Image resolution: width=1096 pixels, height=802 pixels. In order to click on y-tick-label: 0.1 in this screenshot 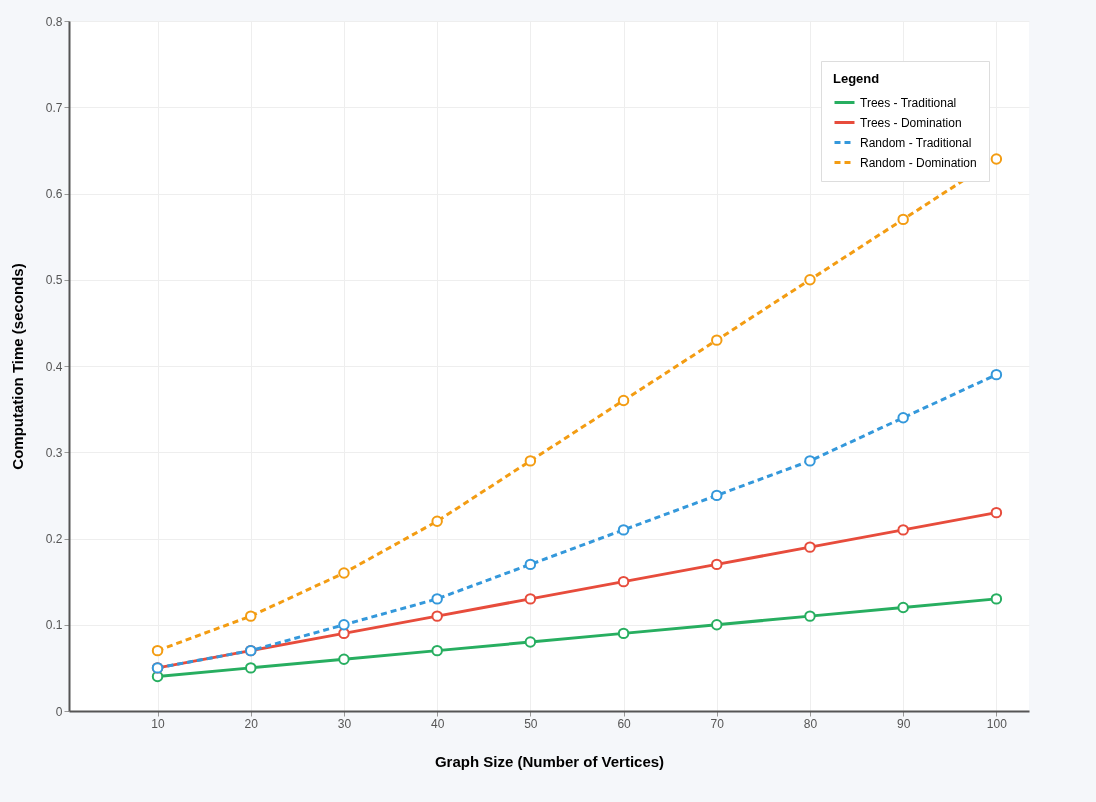, I will do `click(54, 625)`.